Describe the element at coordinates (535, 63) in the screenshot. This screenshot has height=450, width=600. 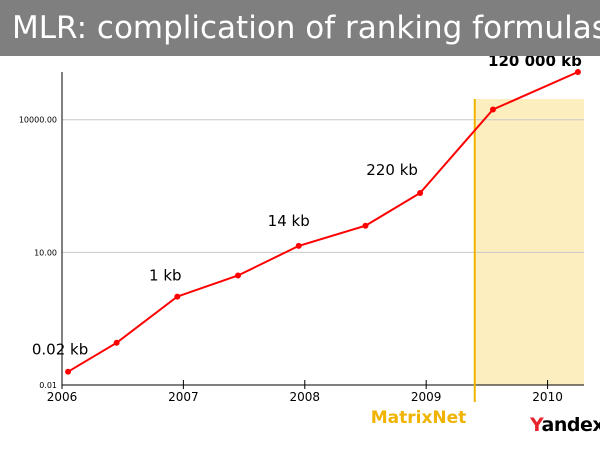
I see `data-label: 120 000 kb` at that location.